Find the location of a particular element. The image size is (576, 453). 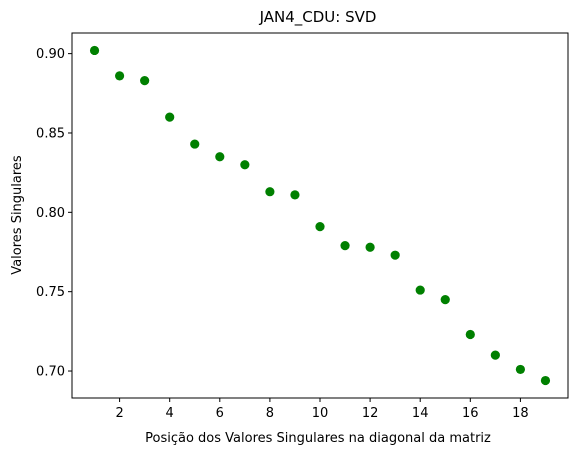

y-tick-label: 0.80 is located at coordinates (50, 213).